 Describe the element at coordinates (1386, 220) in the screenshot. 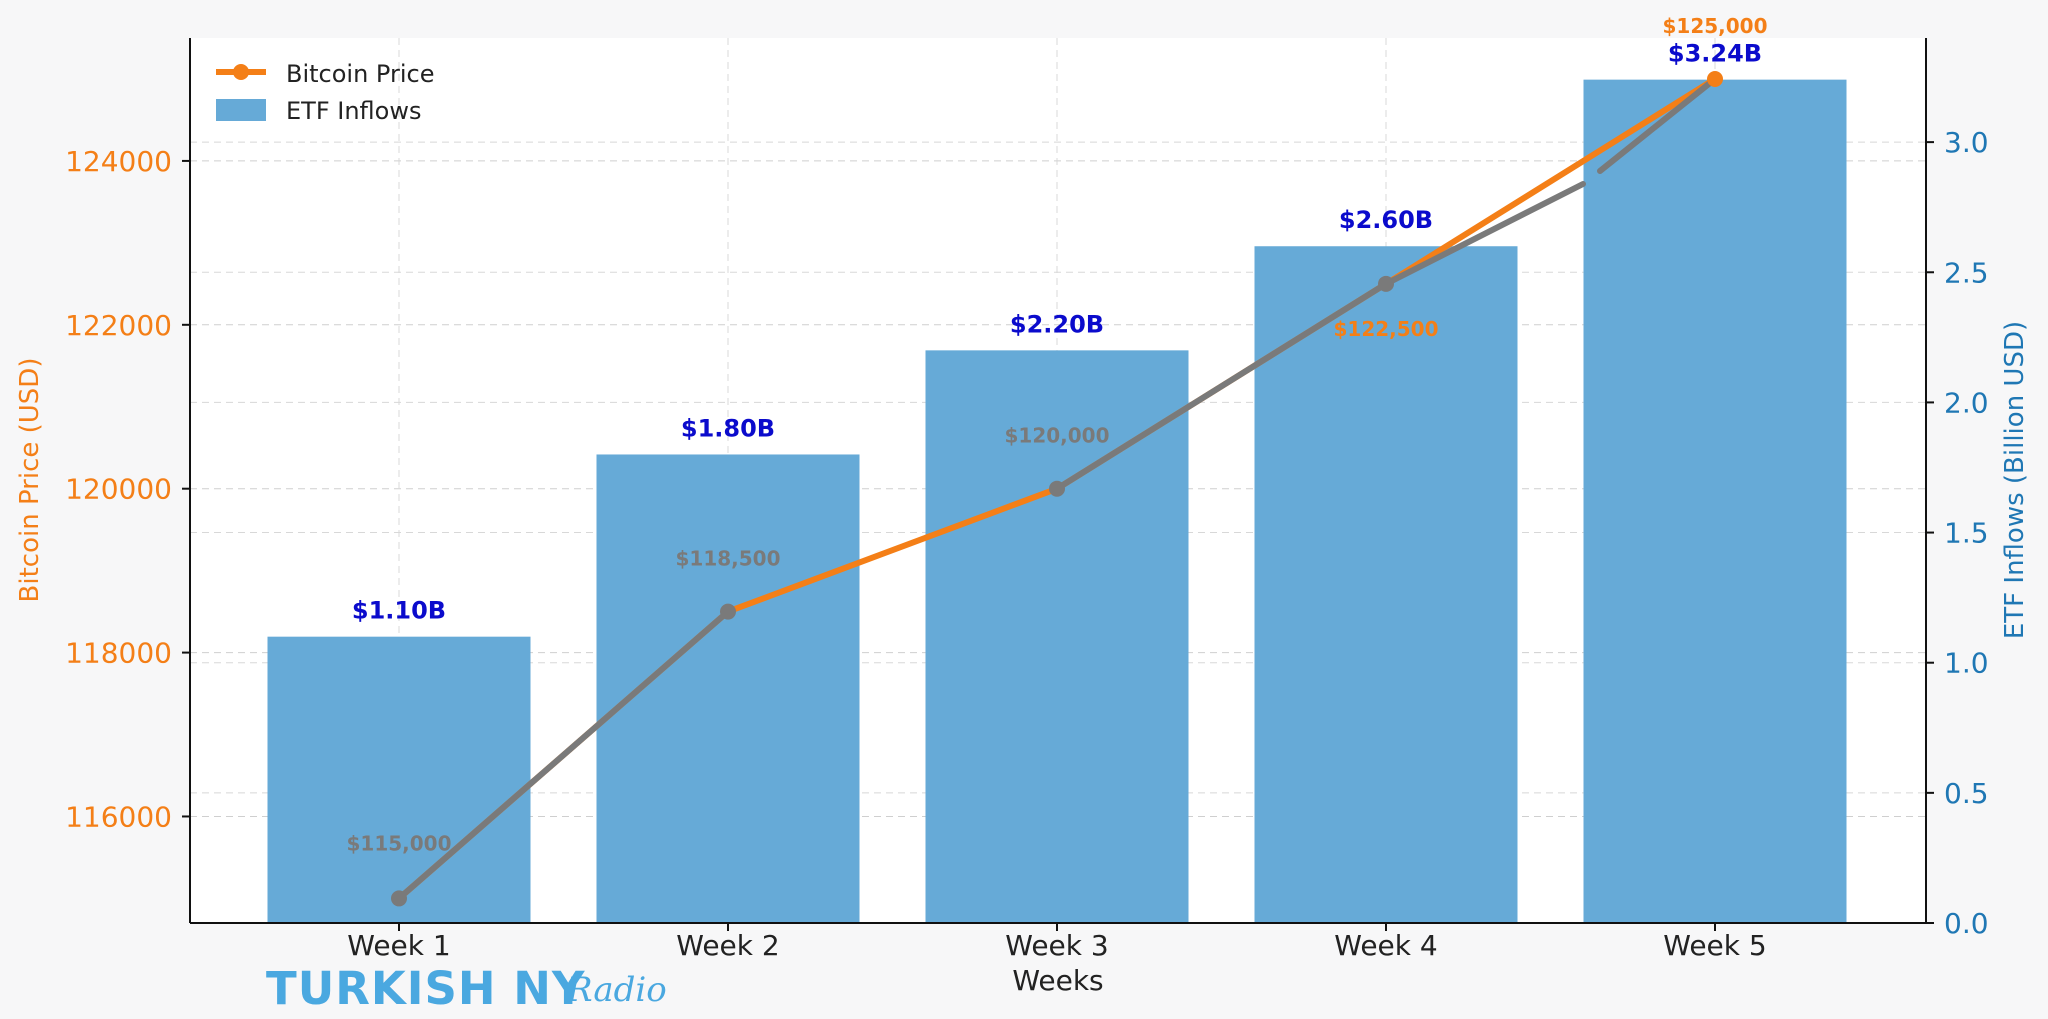

I see `etf-value-label-4: $2.60B` at that location.